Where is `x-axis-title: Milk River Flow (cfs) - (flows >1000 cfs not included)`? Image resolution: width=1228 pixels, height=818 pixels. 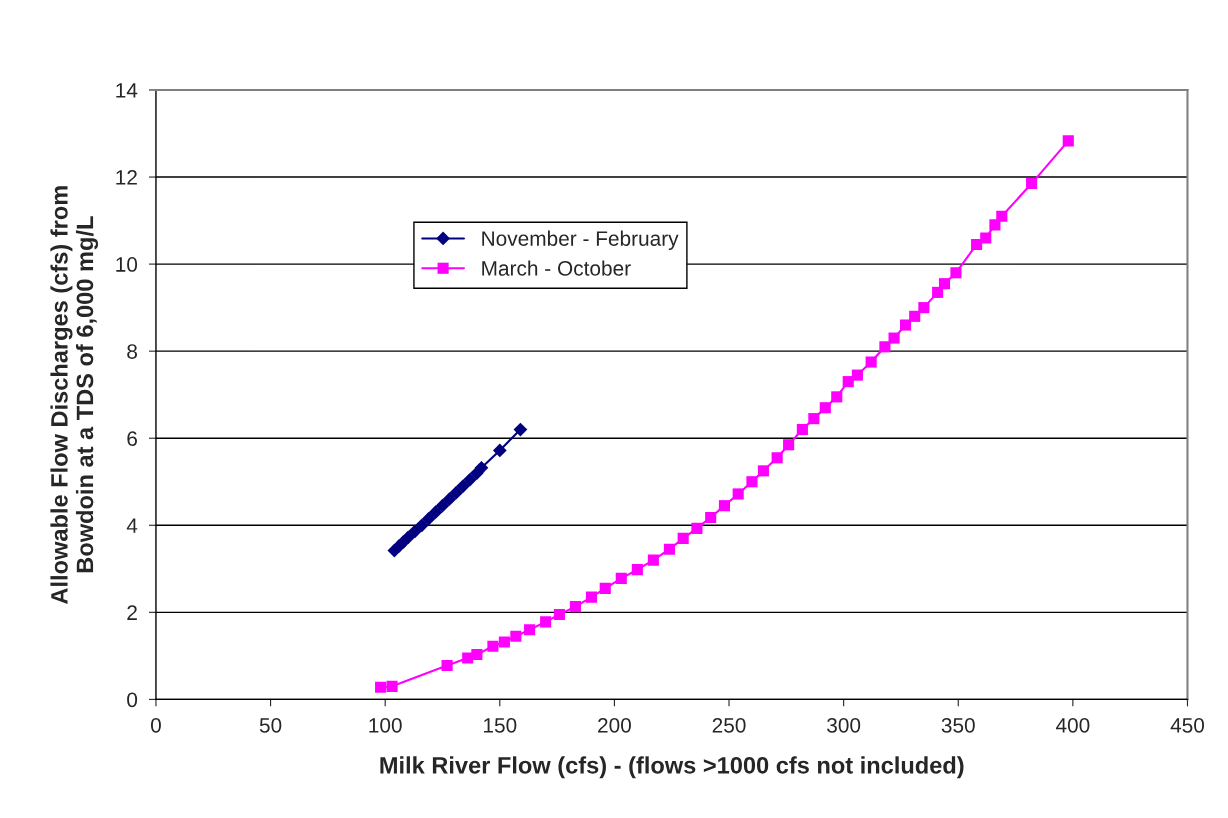
x-axis-title: Milk River Flow (cfs) - (flows >1000 cfs not included) is located at coordinates (672, 767).